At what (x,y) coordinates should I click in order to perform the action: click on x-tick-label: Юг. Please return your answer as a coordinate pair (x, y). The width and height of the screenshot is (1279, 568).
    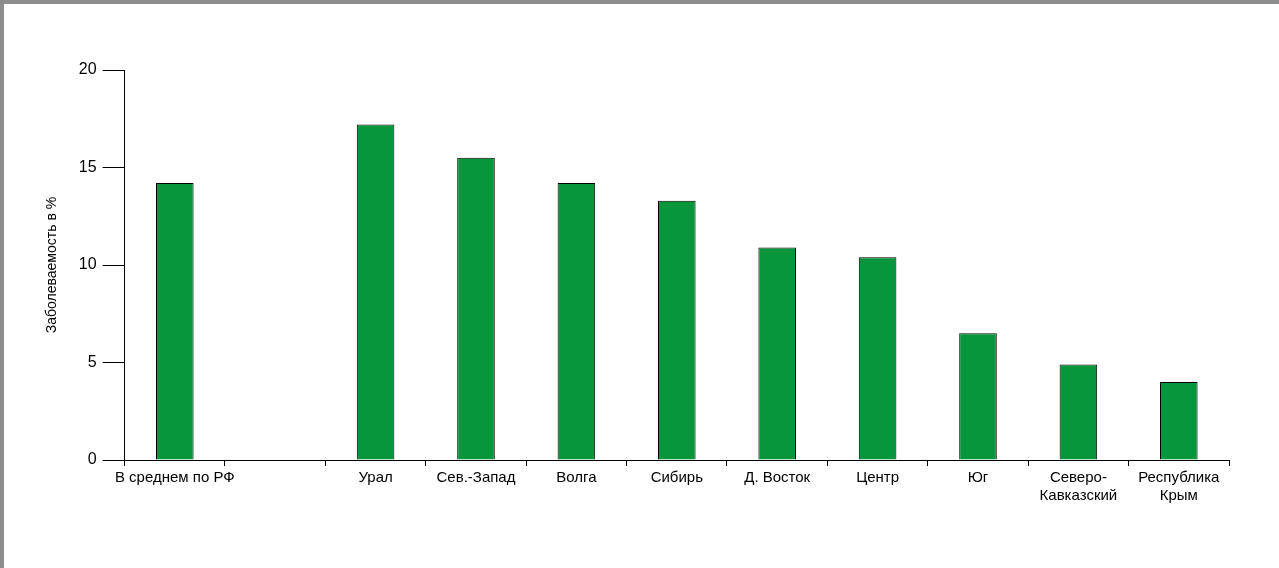
    Looking at the image, I should click on (978, 477).